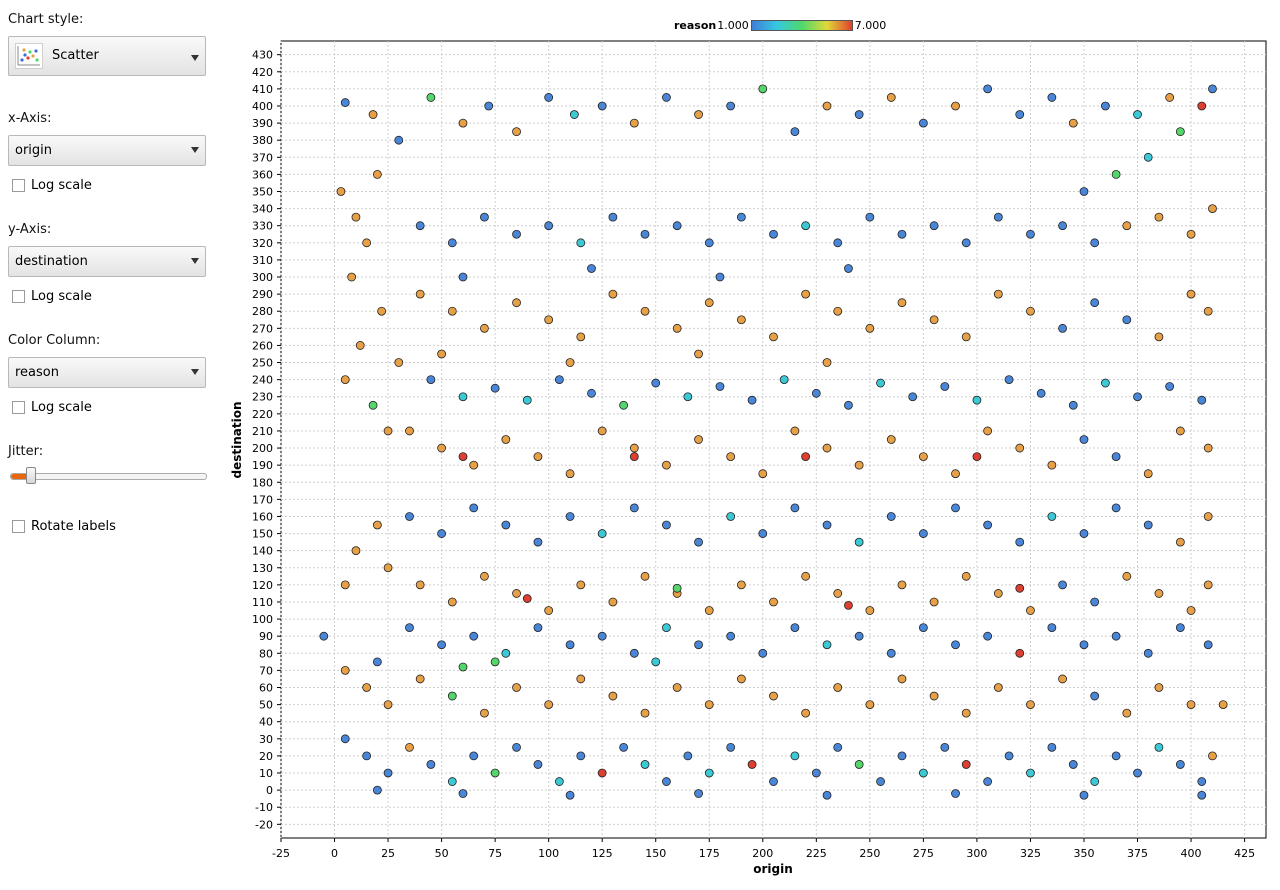  I want to click on y-tick-label: 260, so click(262, 345).